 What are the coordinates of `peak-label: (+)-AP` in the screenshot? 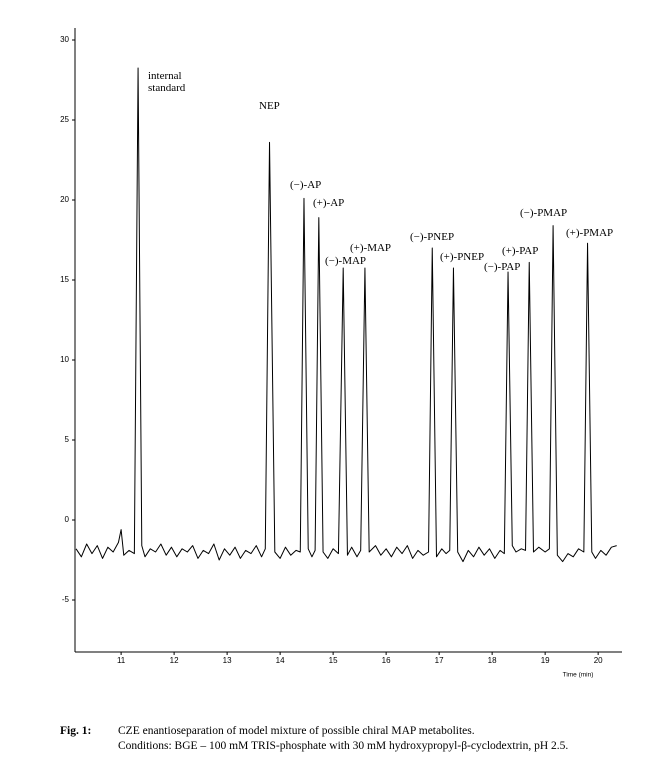 It's located at (329, 203).